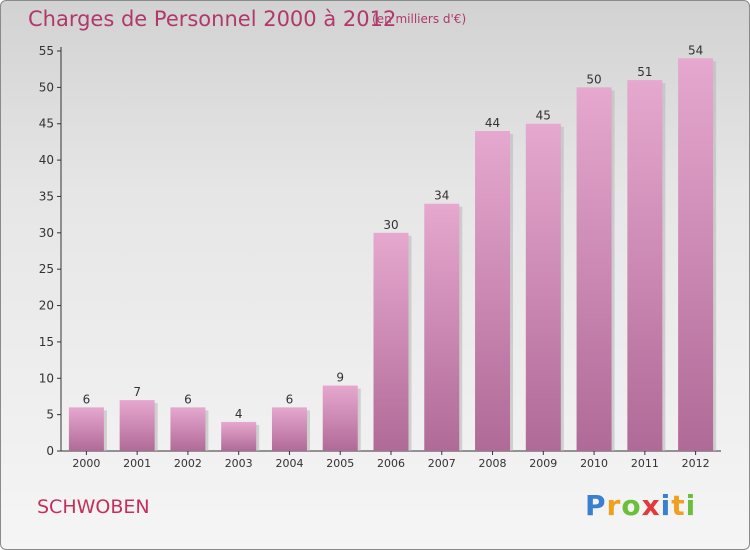 The image size is (750, 550). I want to click on y-tick-label: 40, so click(46, 160).